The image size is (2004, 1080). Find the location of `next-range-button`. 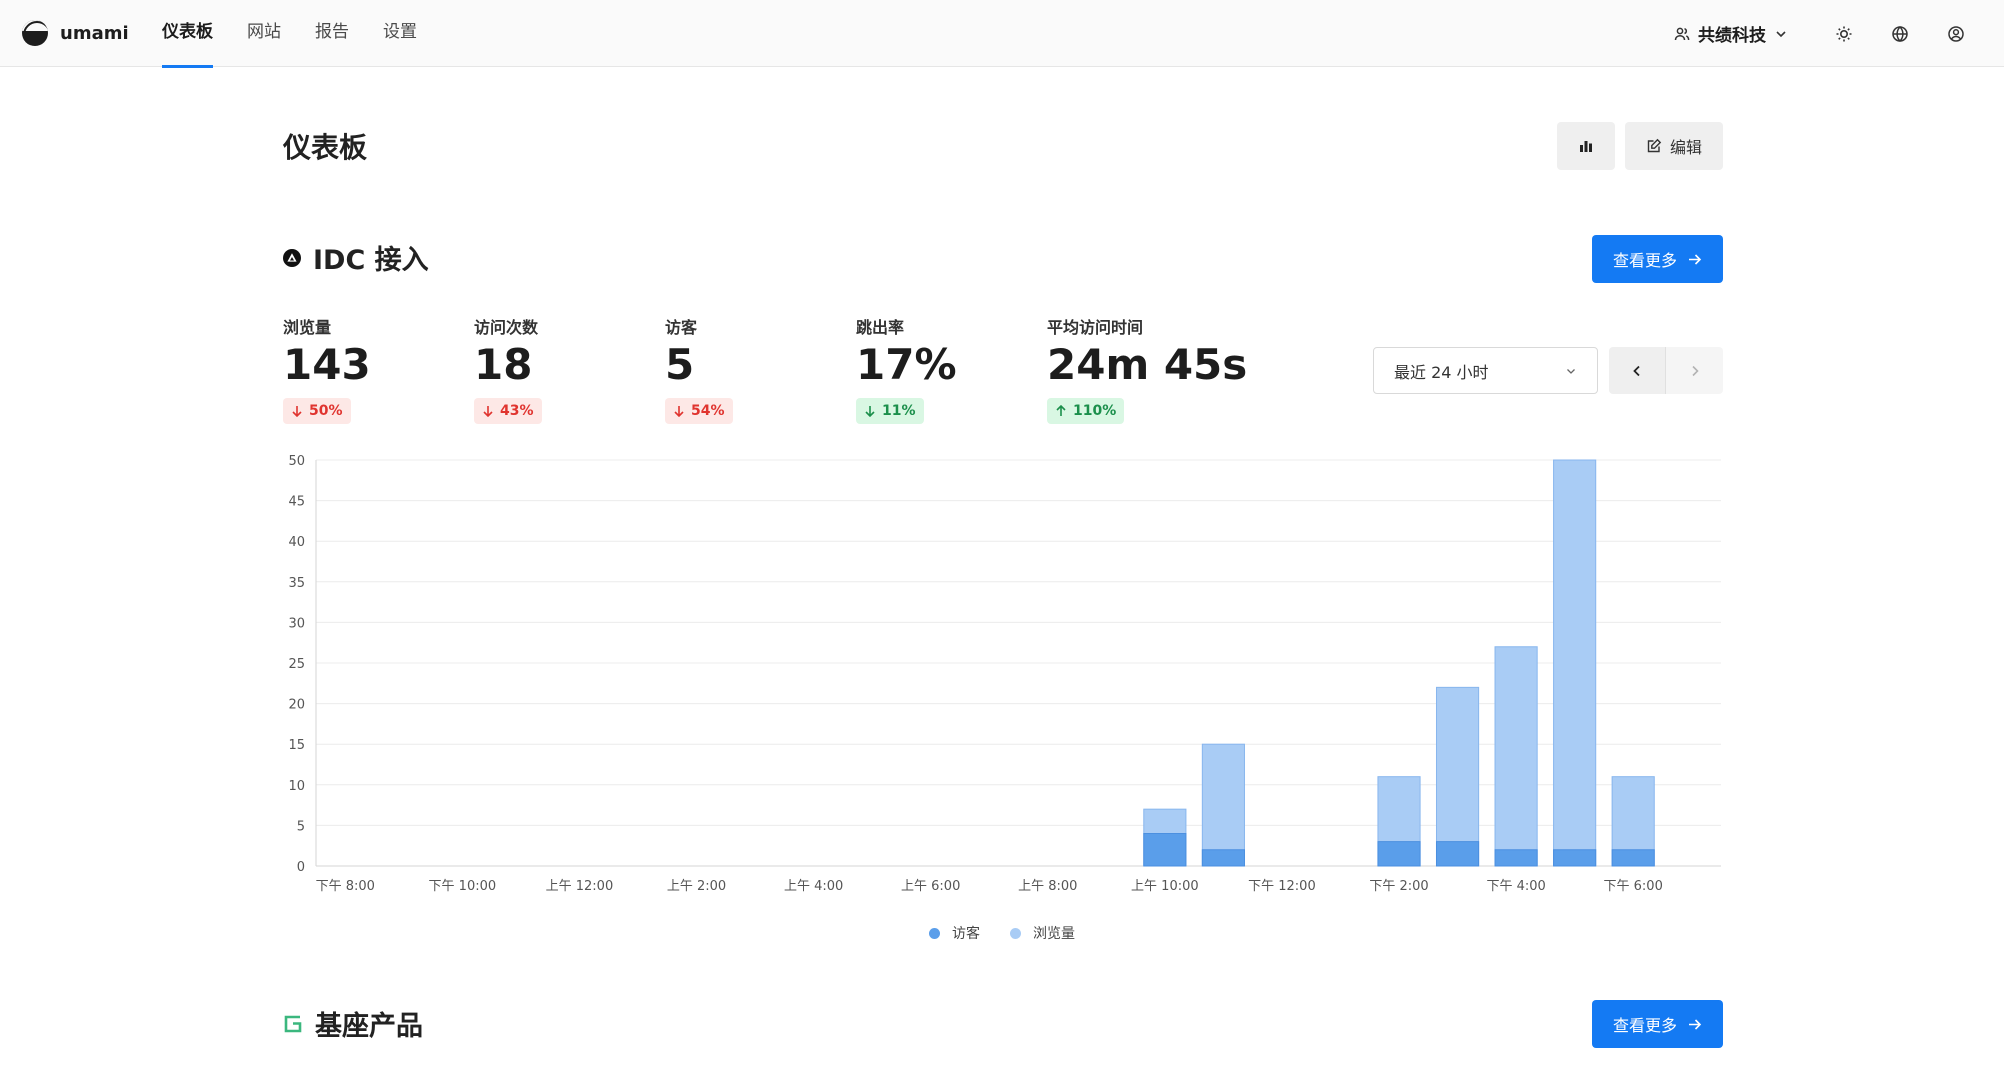

next-range-button is located at coordinates (1694, 370).